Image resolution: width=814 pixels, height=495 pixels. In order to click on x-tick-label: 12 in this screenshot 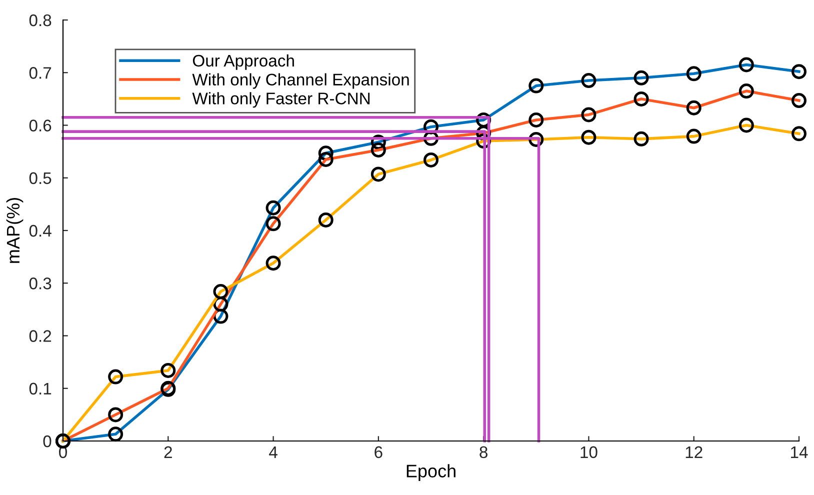, I will do `click(694, 452)`.